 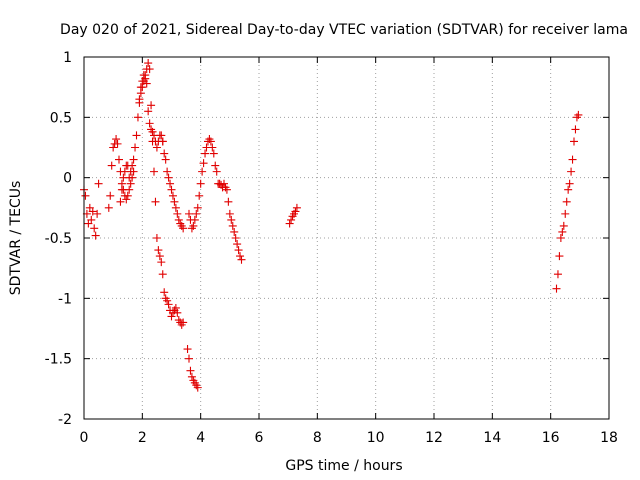 I want to click on x-tick-label: 4, so click(x=200, y=438).